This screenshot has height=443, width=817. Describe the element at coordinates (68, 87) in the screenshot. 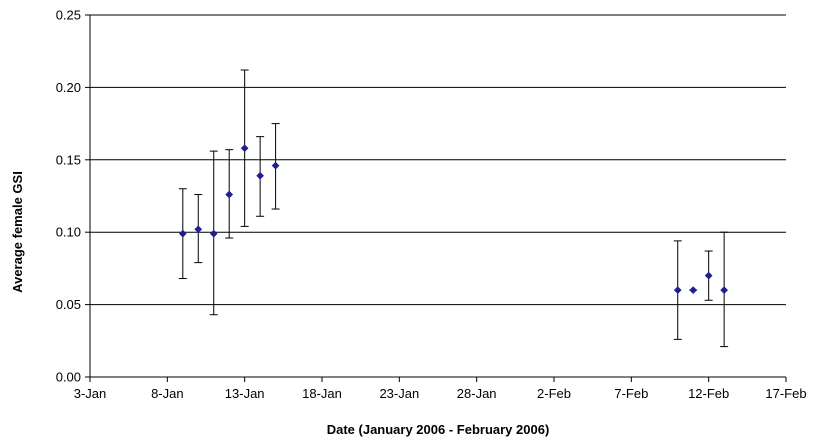

I see `y-tick-label-4: 0.20` at that location.